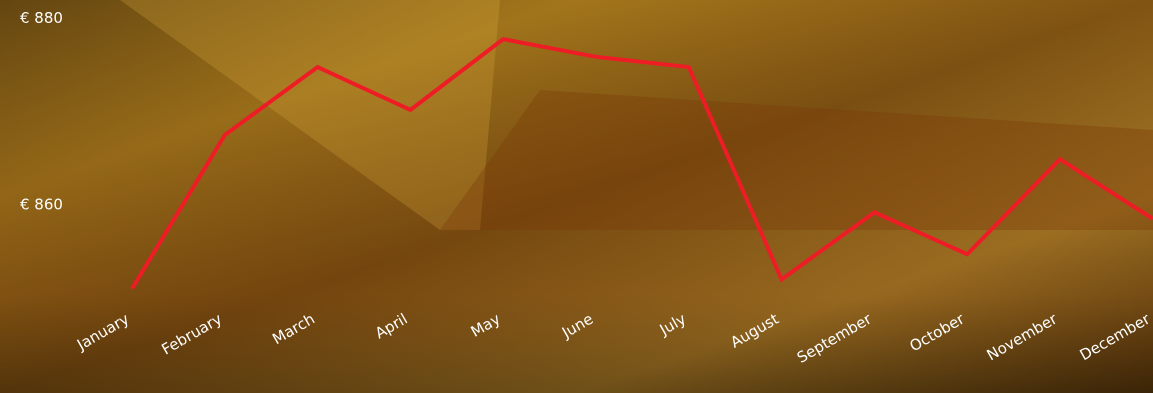 Image resolution: width=1153 pixels, height=393 pixels. Describe the element at coordinates (41, 204) in the screenshot. I see `y-tick-label: € 860` at that location.